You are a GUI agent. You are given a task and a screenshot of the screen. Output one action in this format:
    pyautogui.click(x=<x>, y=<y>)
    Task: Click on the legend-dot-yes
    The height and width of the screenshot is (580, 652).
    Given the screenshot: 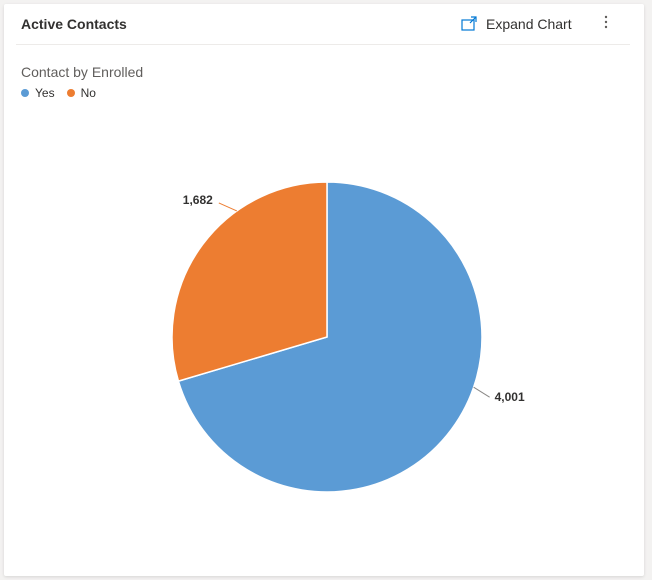 What is the action you would take?
    pyautogui.click(x=25, y=93)
    